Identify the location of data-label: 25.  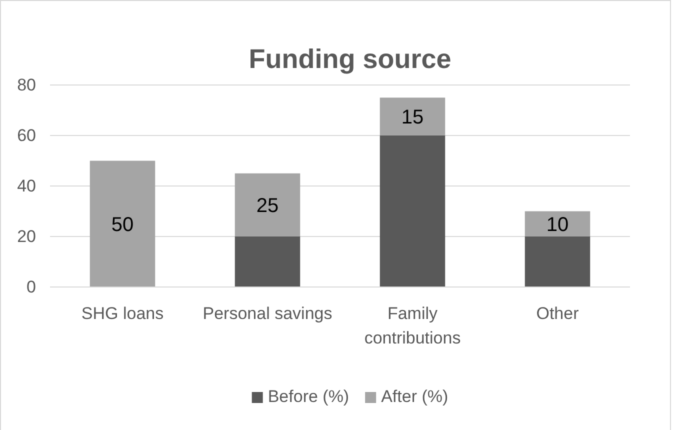
(267, 205).